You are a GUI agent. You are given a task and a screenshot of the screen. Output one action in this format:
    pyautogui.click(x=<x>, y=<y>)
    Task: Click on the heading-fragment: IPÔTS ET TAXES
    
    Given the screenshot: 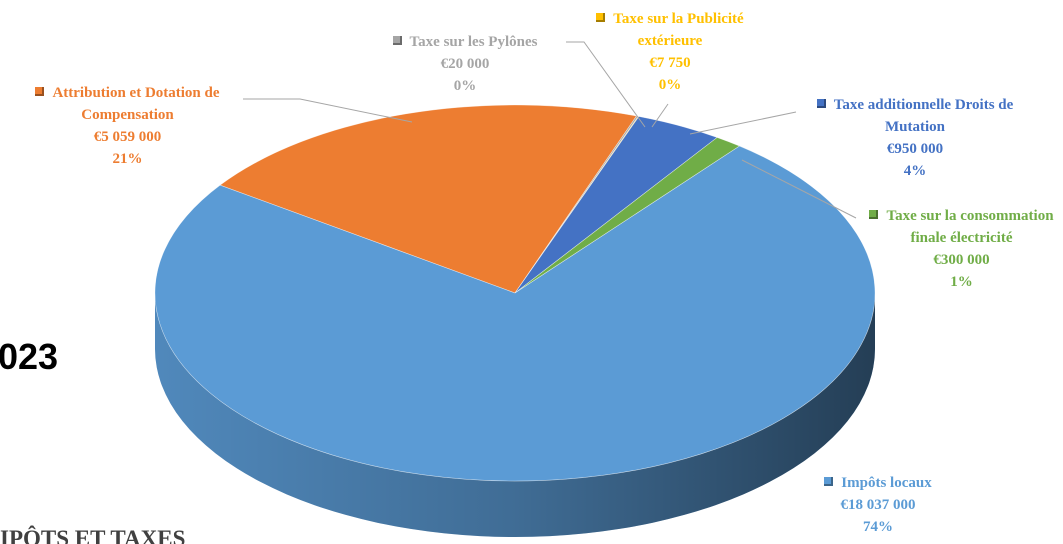 What is the action you would take?
    pyautogui.click(x=93, y=535)
    